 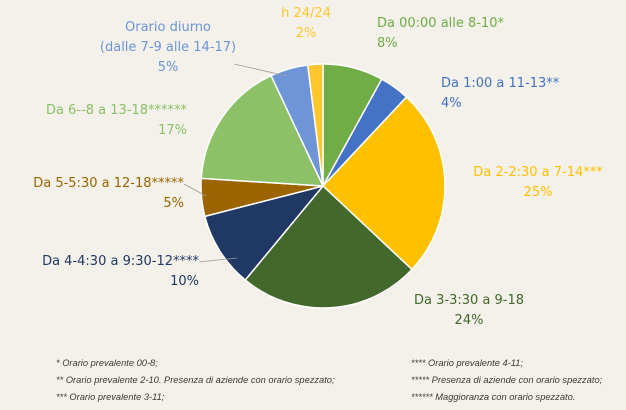 What do you see at coordinates (107, 363) in the screenshot?
I see `footnote-1: * Orario prevalente 00-8;` at bounding box center [107, 363].